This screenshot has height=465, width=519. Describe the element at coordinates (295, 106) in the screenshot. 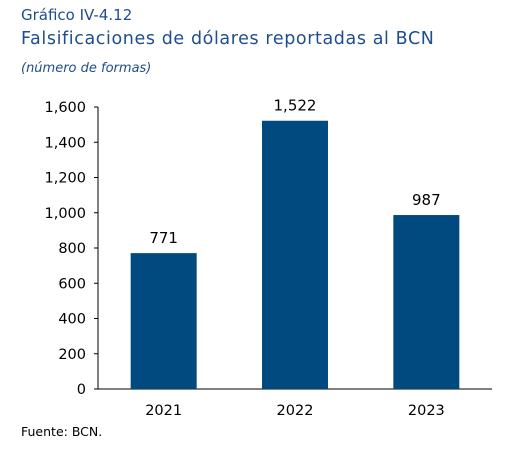

I see `data-label-2022: 1,522` at that location.